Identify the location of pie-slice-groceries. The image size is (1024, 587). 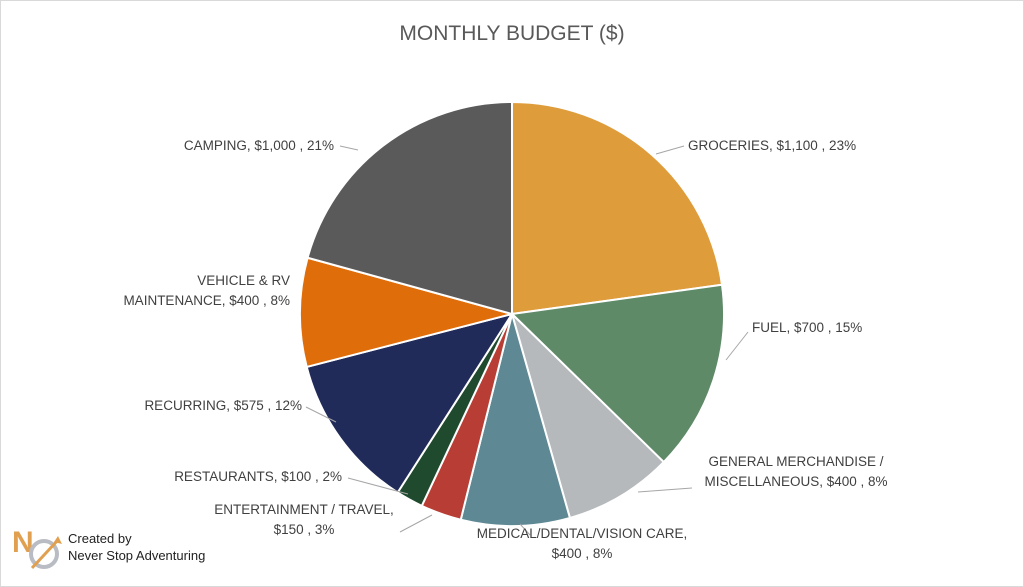
(617, 208).